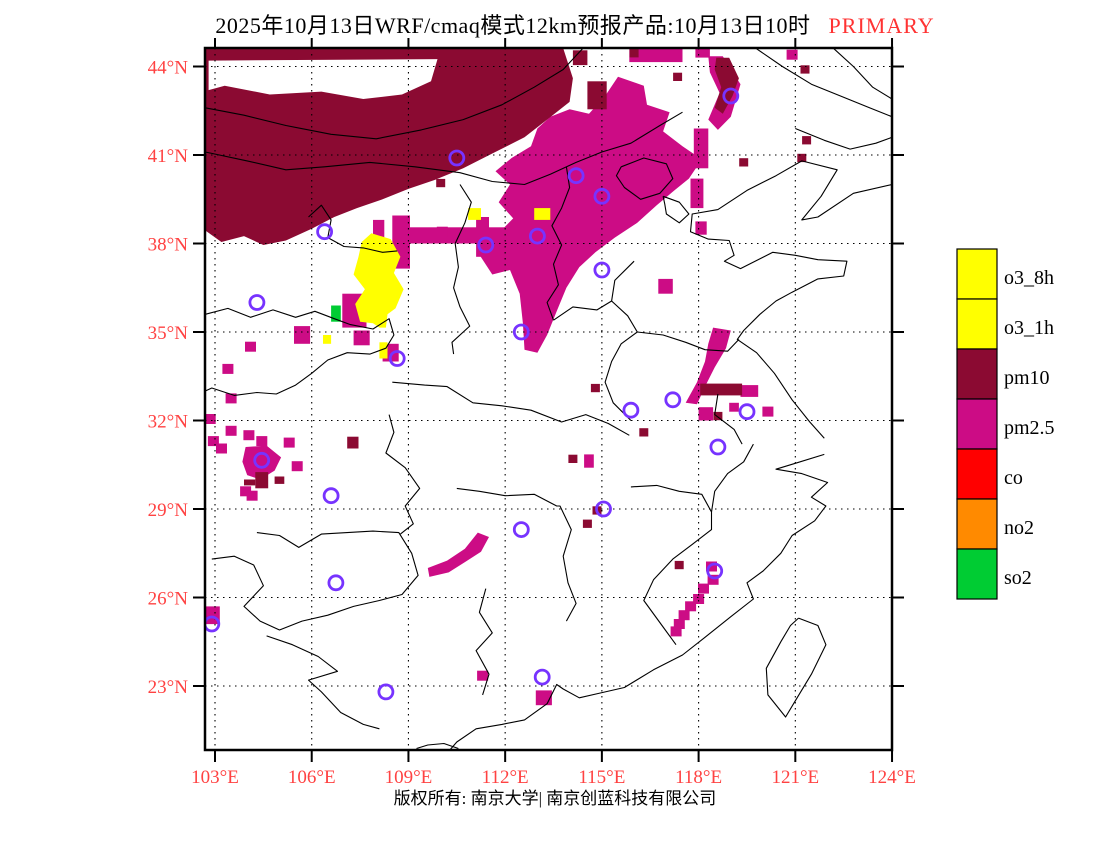 The image size is (1100, 850). I want to click on copyright-text: 版权所有: 南京大学| 南京创蓝科技有限公司, so click(555, 798).